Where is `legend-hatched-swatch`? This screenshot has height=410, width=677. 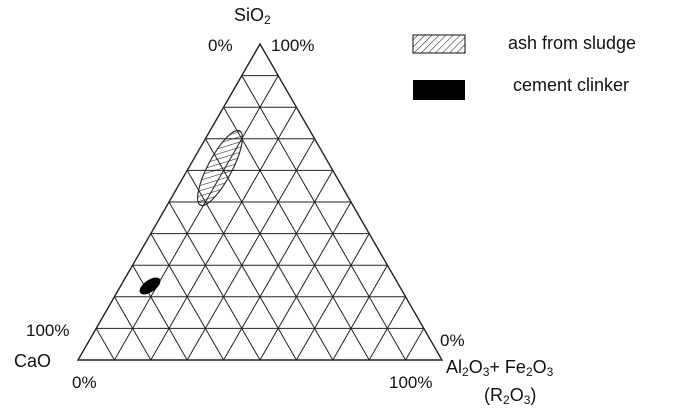 legend-hatched-swatch is located at coordinates (439, 44).